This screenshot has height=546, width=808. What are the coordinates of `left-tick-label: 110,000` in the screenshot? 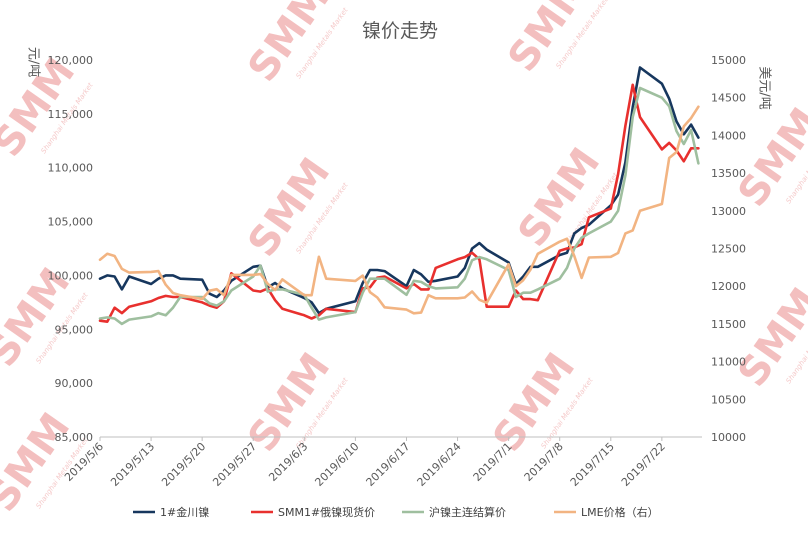 It's located at (71, 168).